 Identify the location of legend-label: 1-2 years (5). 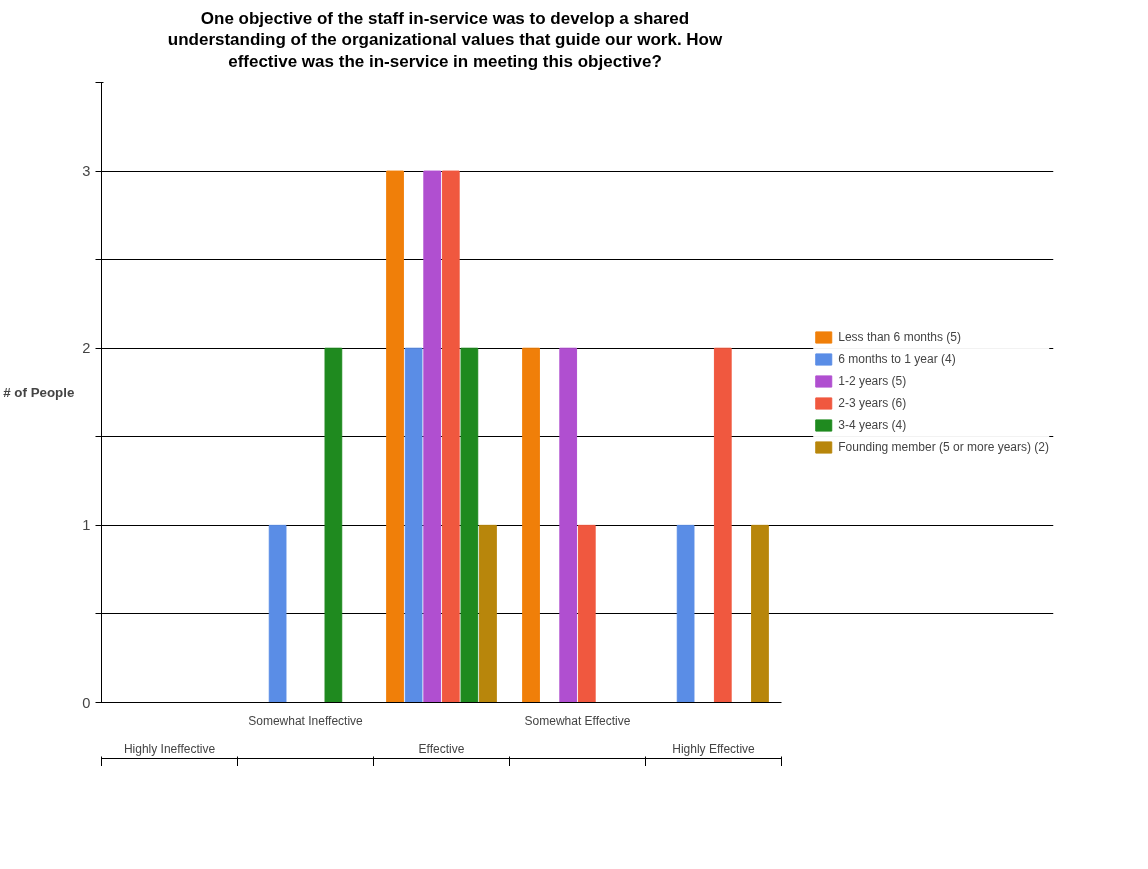
(872, 380).